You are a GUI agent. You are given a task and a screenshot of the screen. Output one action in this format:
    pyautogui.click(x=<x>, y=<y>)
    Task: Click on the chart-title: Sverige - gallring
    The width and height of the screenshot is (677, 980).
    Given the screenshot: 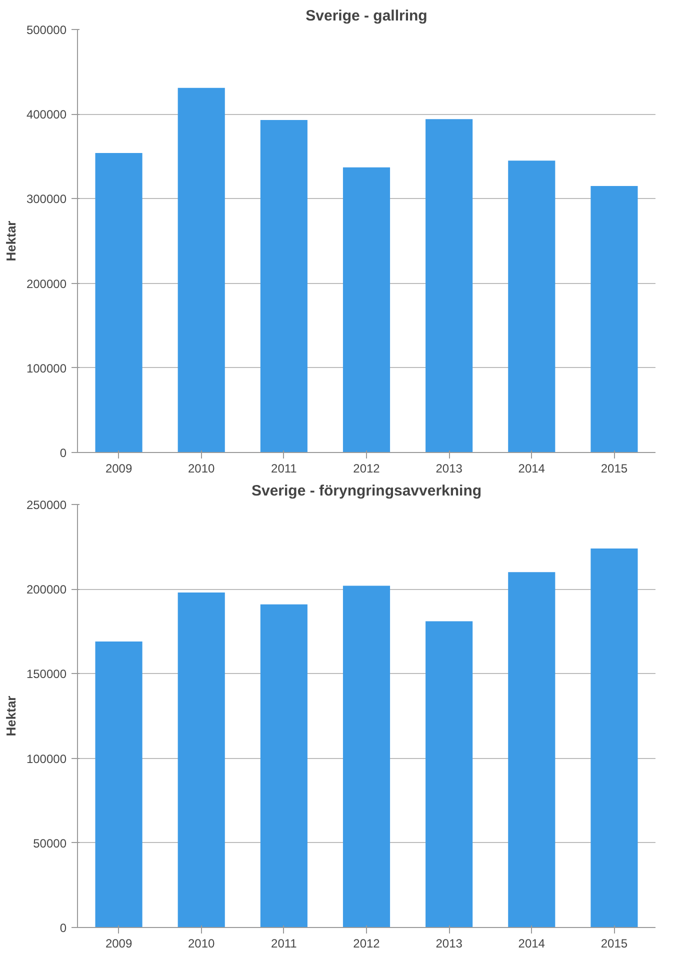 What is the action you would take?
    pyautogui.click(x=367, y=16)
    